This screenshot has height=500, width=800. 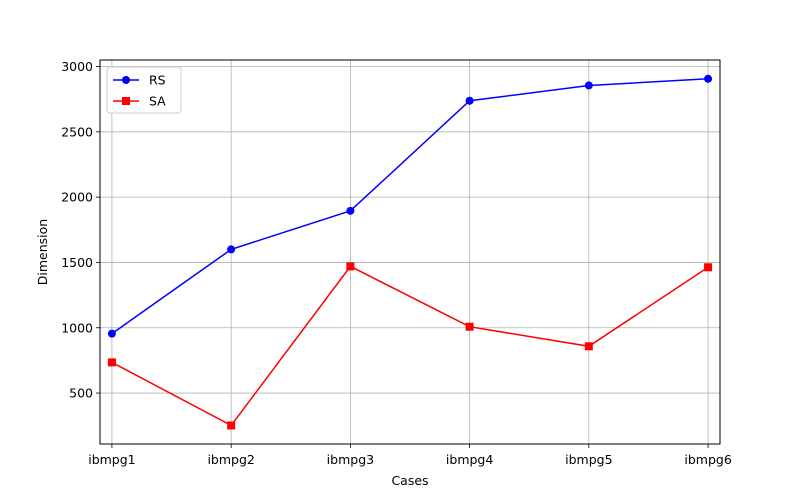 I want to click on y-tick-label: 1500, so click(x=77, y=262).